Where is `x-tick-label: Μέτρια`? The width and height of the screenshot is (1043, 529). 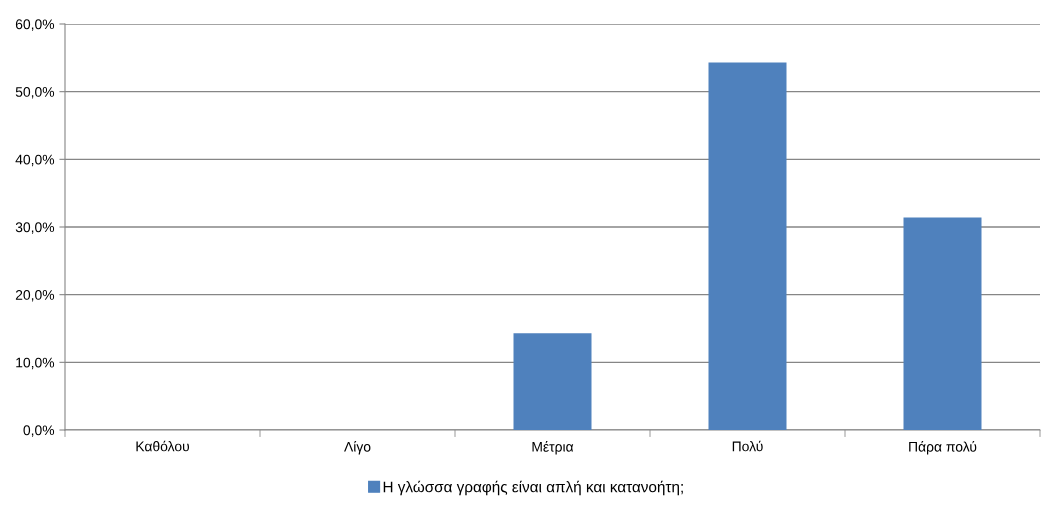
x-tick-label: Μέτρια is located at coordinates (553, 448).